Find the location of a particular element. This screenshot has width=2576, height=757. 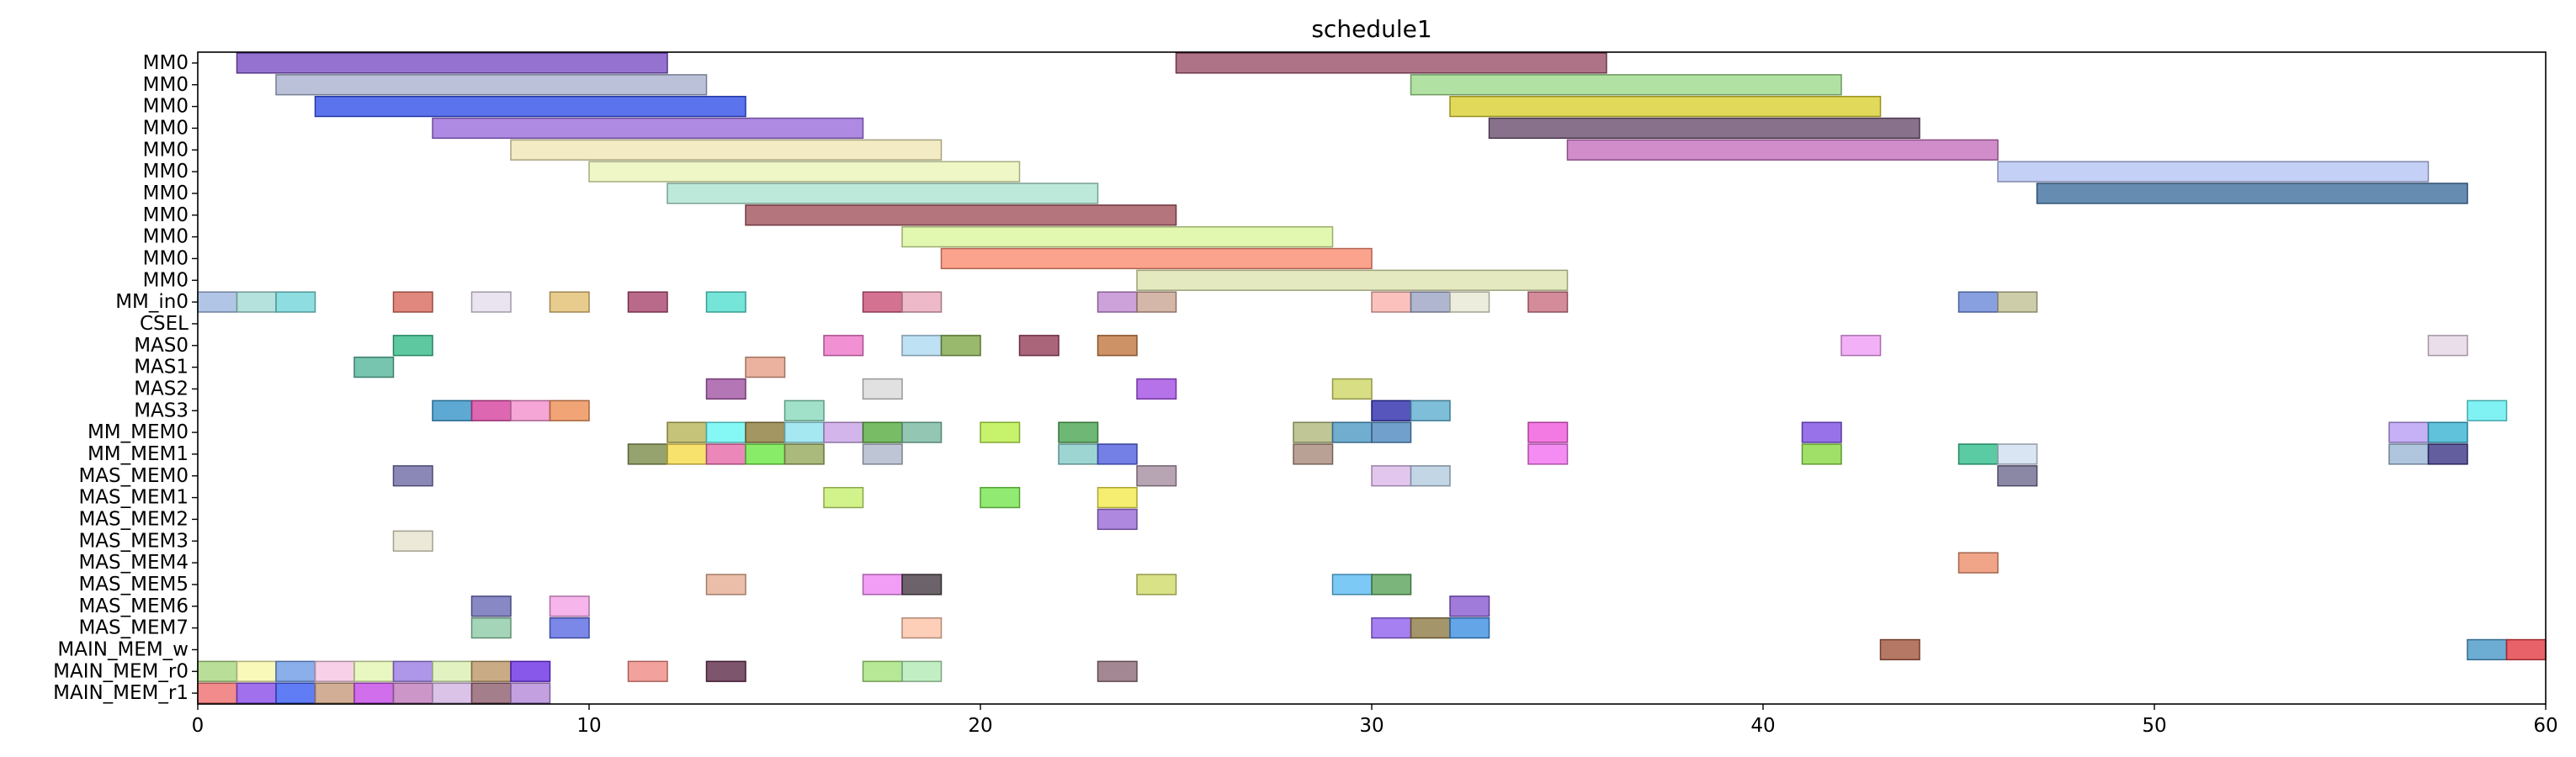

y-tick-label: MAS2 is located at coordinates (162, 389).